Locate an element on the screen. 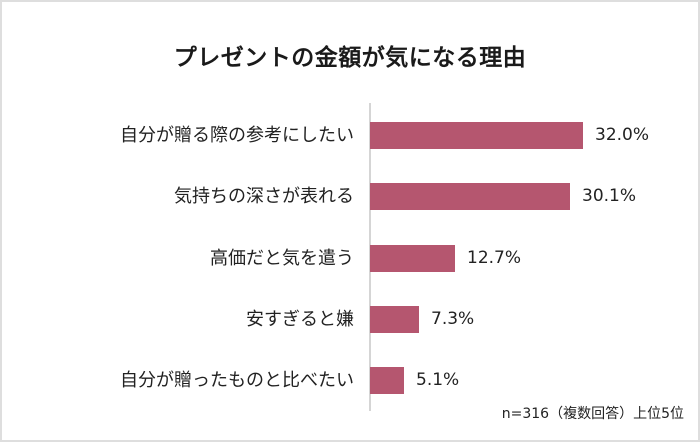  value-label: 12.7% is located at coordinates (494, 258).